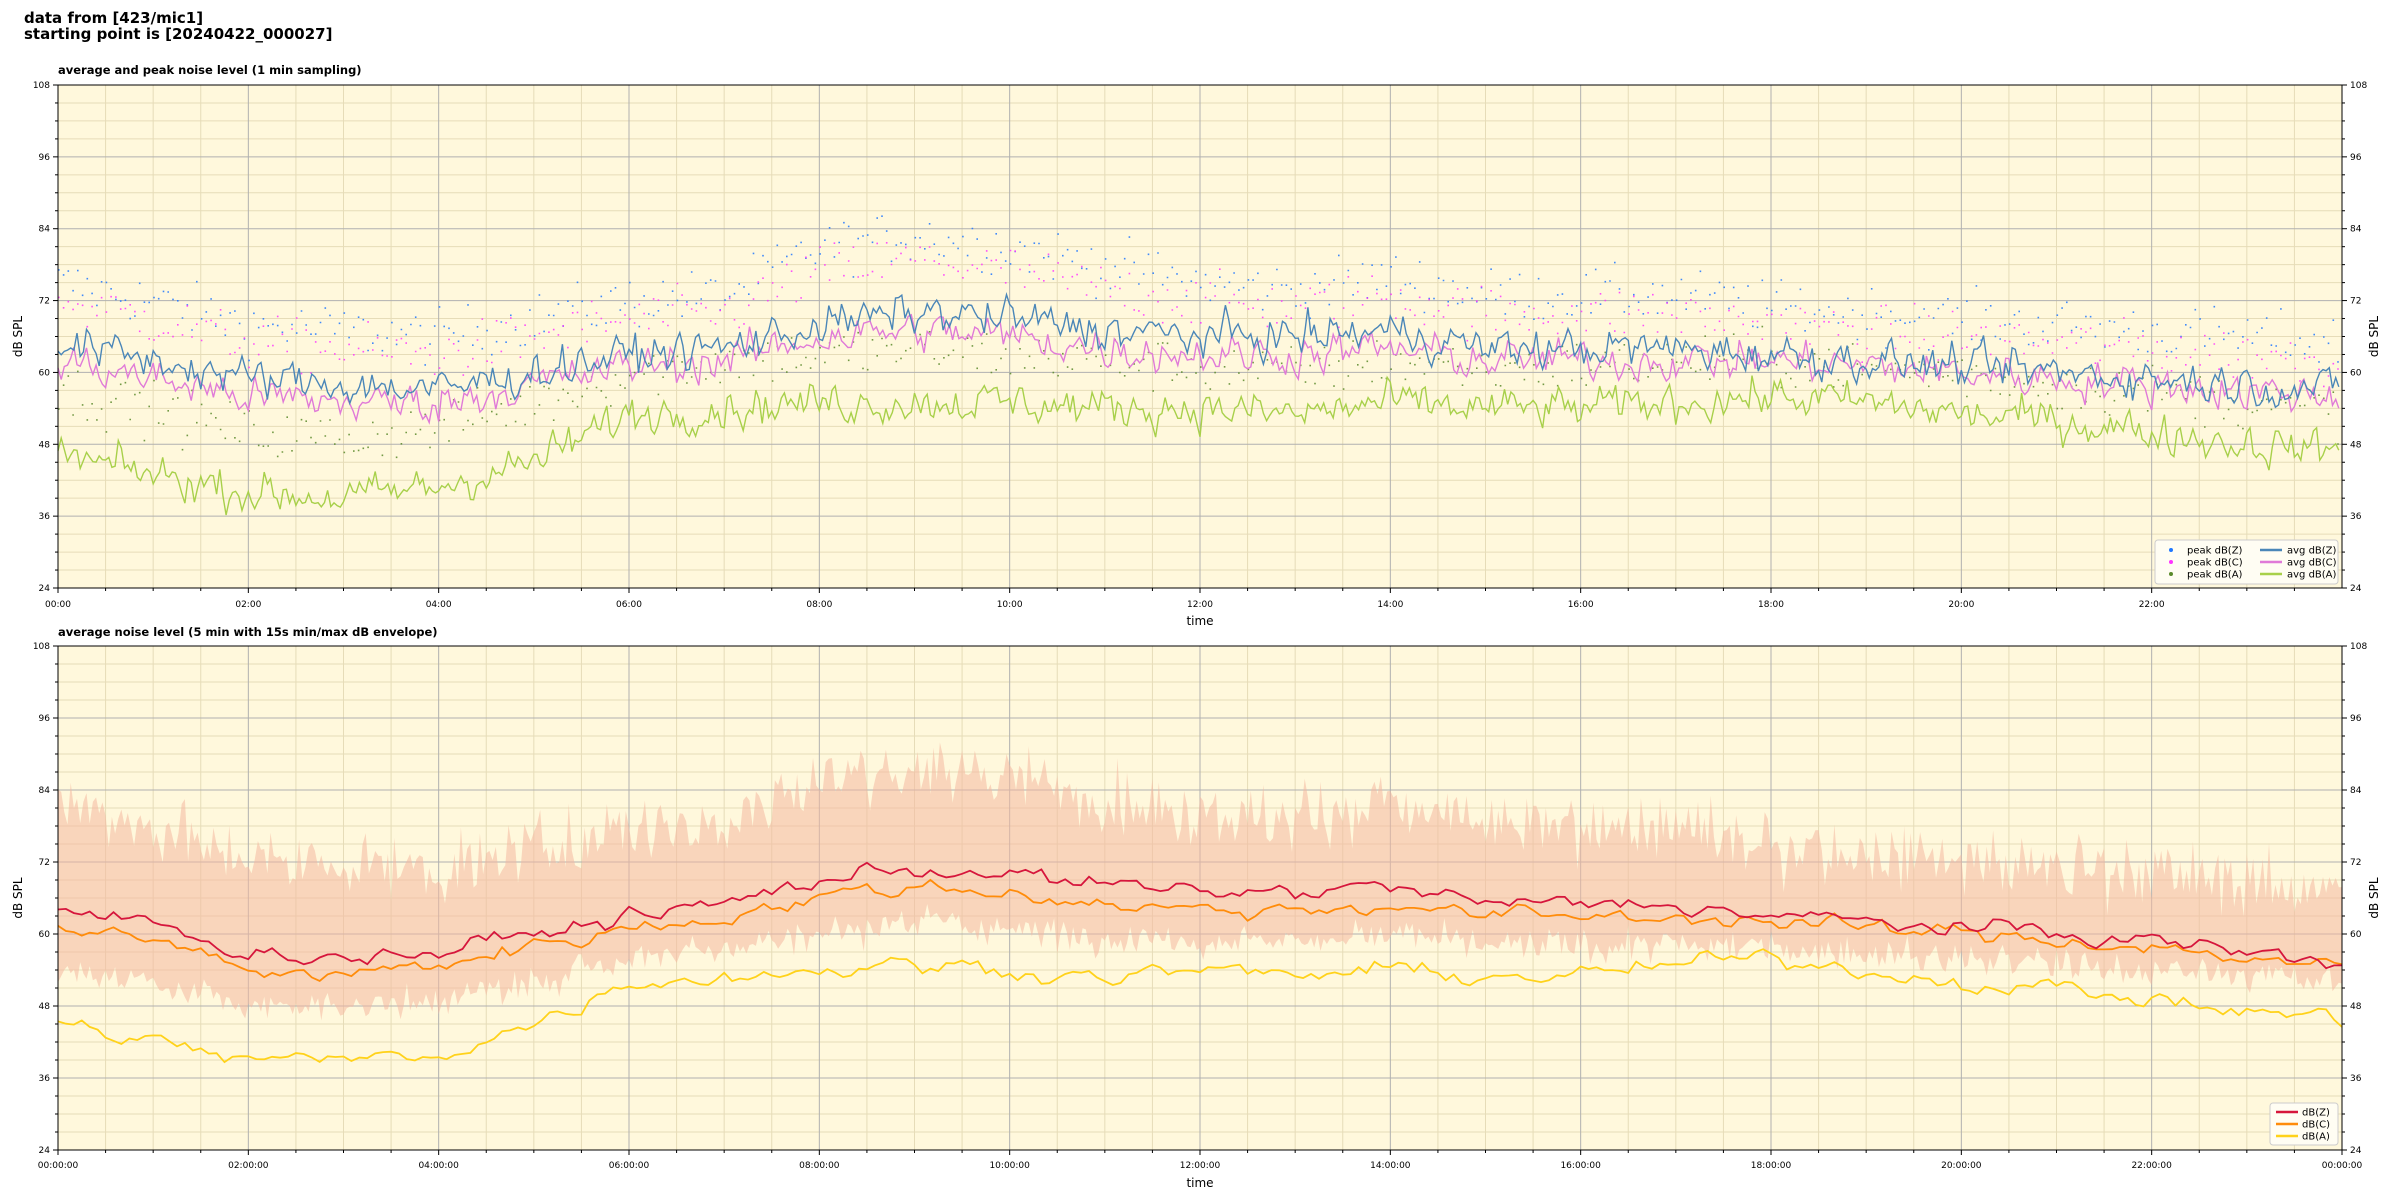  Describe the element at coordinates (2215, 575) in the screenshot. I see `legend-label: peak dB(A)` at that location.